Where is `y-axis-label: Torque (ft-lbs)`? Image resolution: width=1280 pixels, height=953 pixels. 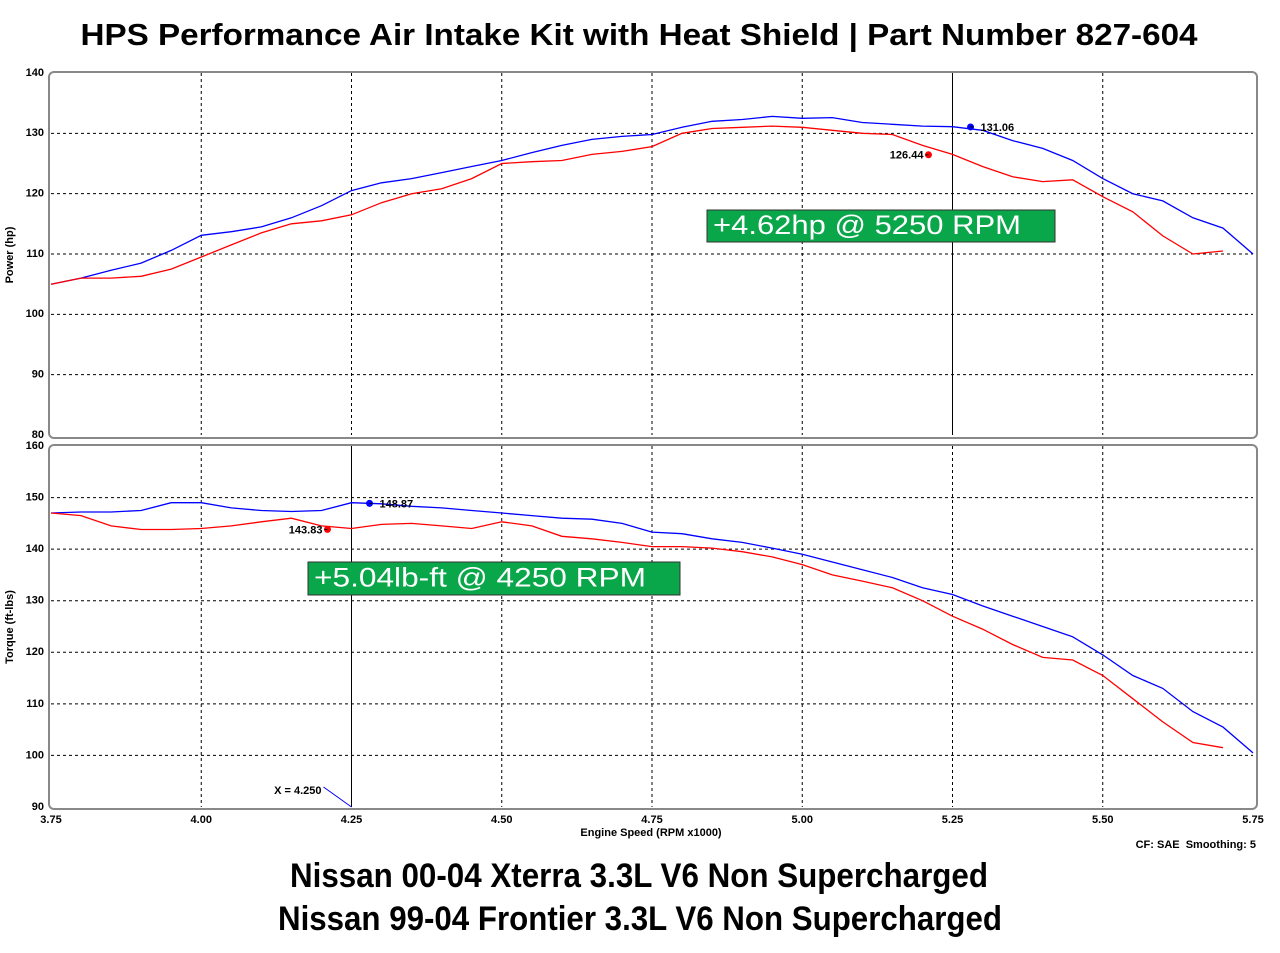
y-axis-label: Torque (ft-lbs) is located at coordinates (10, 627).